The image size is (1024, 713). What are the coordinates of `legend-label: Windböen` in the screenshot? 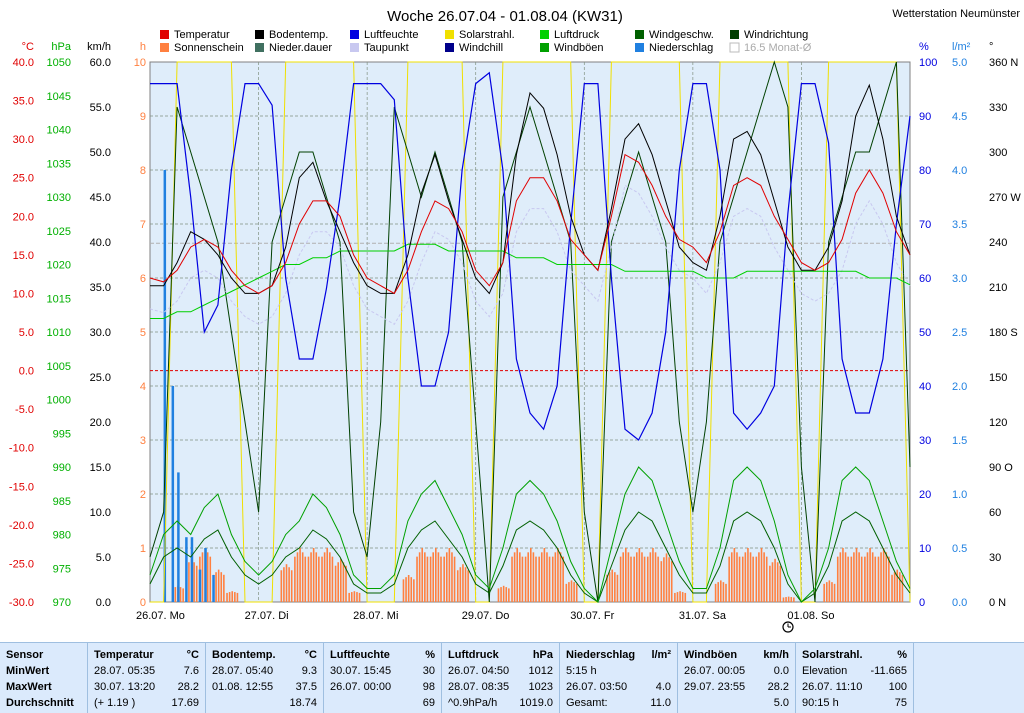 It's located at (579, 48).